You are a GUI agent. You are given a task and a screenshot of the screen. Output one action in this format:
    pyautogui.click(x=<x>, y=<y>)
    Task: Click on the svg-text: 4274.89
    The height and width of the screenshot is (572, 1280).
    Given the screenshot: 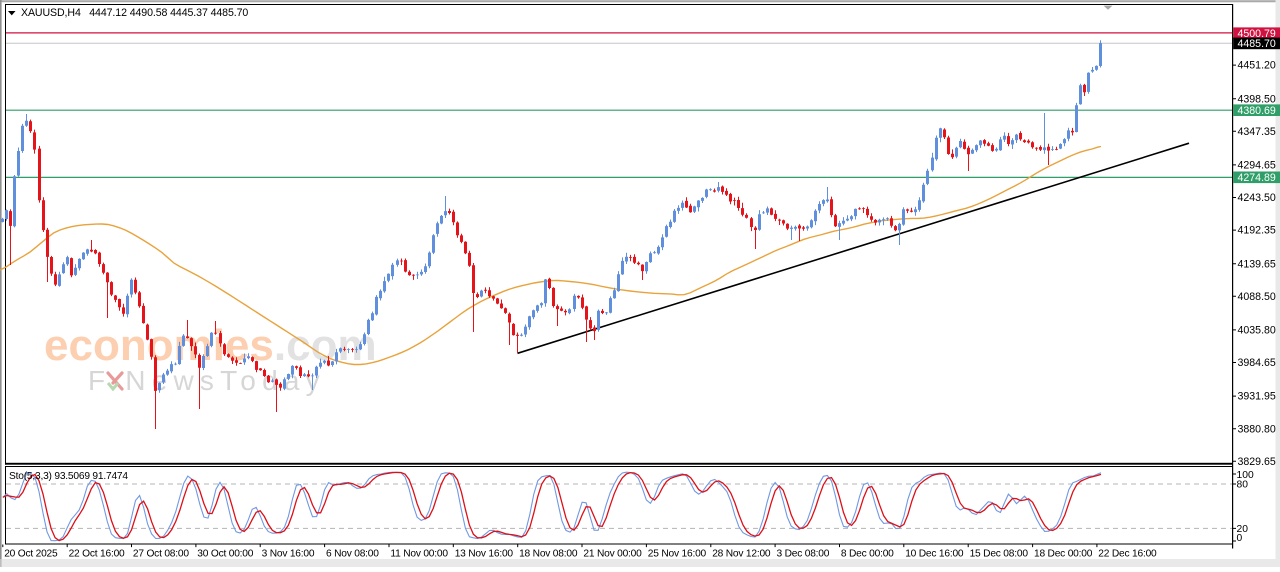 What is the action you would take?
    pyautogui.click(x=1257, y=178)
    